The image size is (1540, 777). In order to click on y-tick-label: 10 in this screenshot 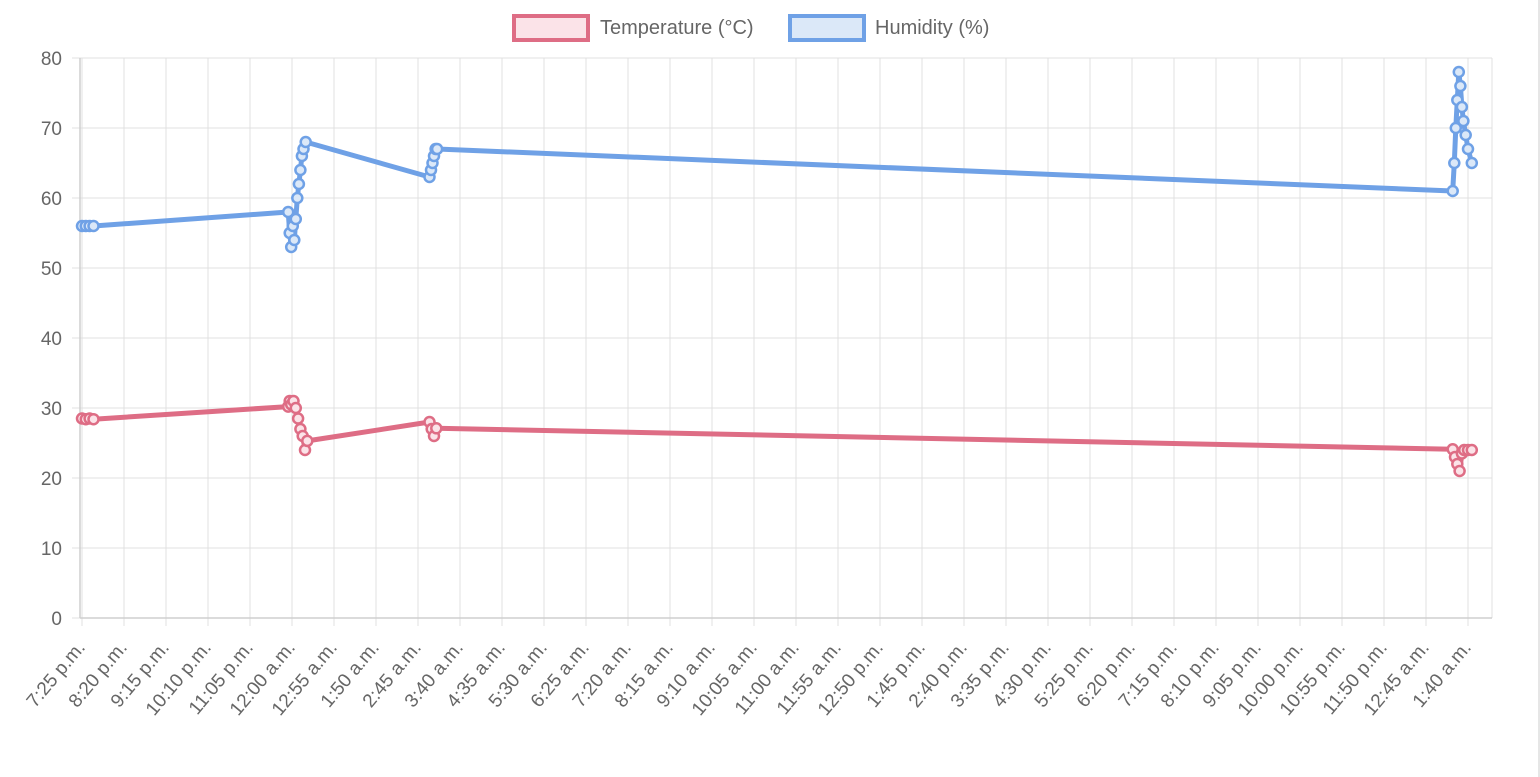, I will do `click(51, 549)`.